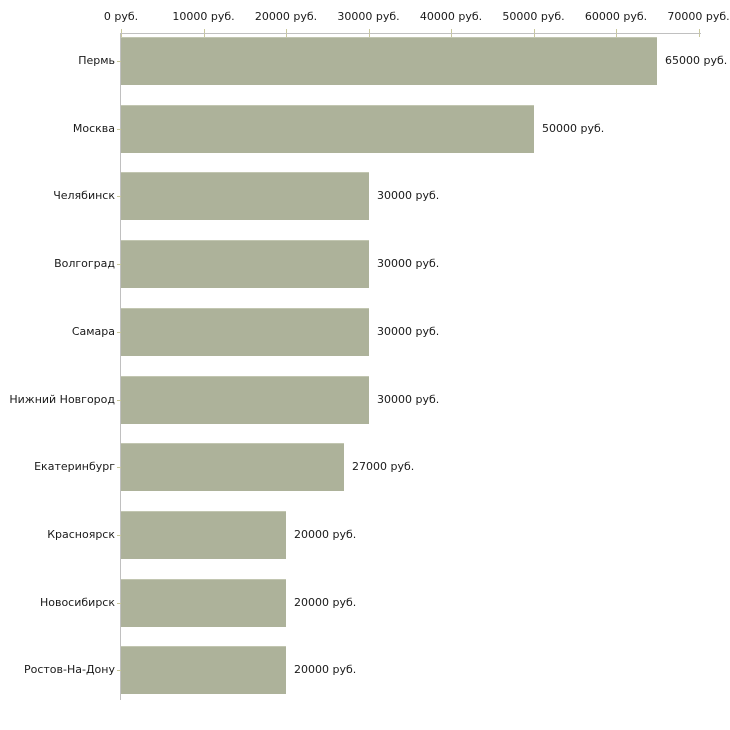 The image size is (730, 730). What do you see at coordinates (84, 195) in the screenshot?
I see `category-label: Челябинск` at bounding box center [84, 195].